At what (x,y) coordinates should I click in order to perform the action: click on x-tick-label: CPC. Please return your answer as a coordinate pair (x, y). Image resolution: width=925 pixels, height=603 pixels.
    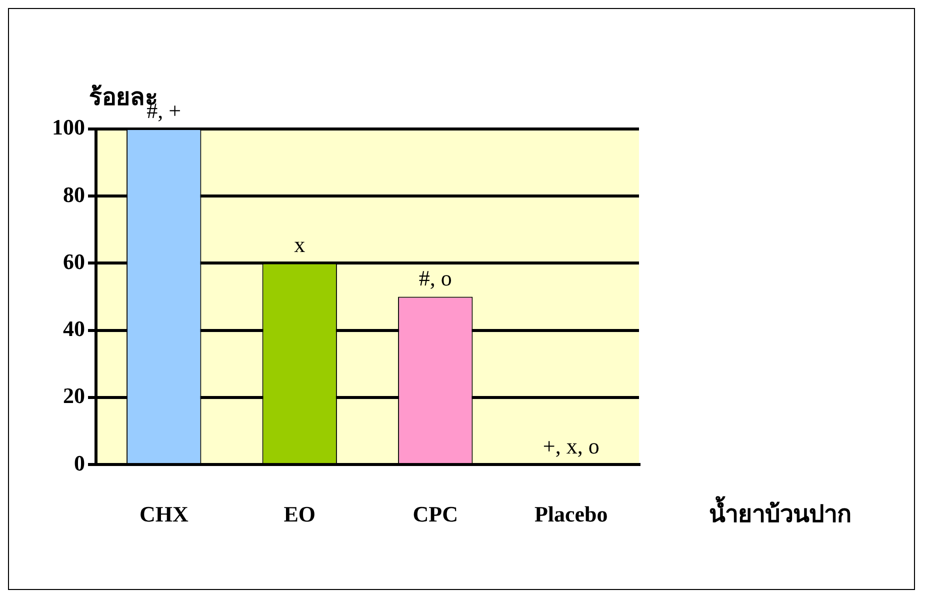
    Looking at the image, I should click on (435, 513).